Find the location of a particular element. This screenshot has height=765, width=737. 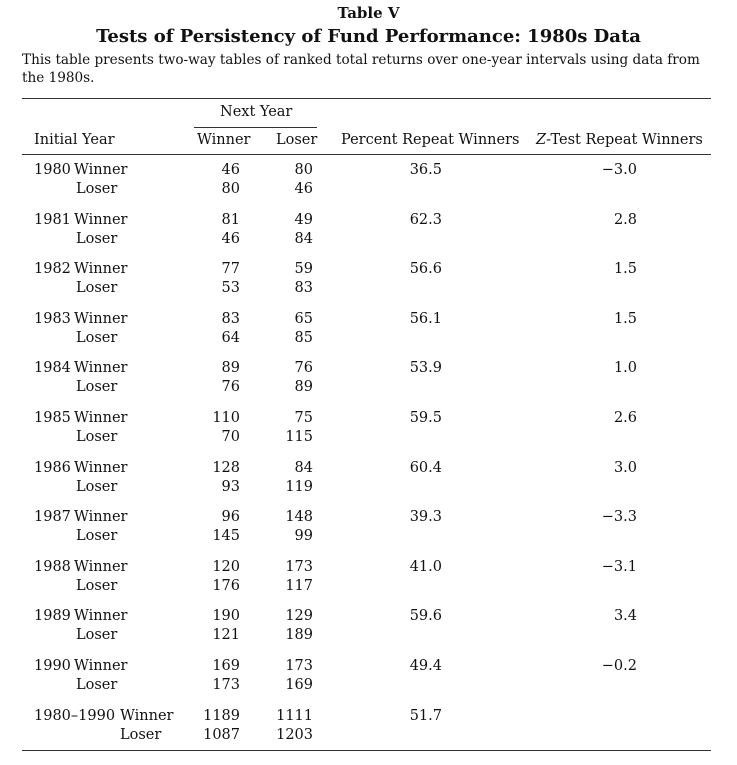

cell-loser-loser: 84 is located at coordinates (303, 238).